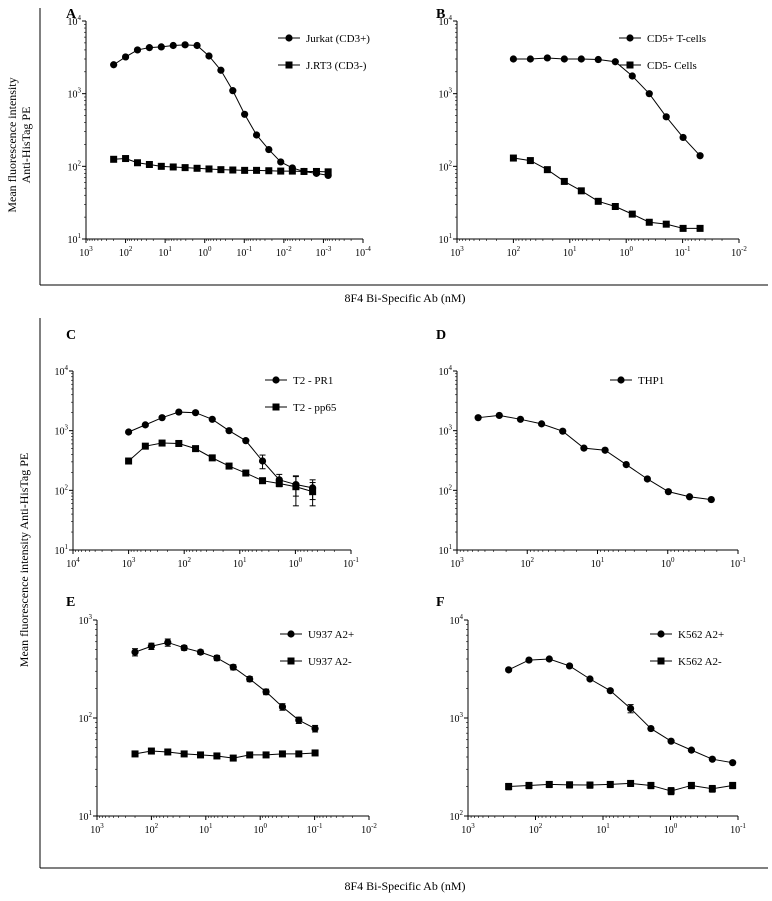  I want to click on legend-label-e-circle-0: U937 A2+, so click(331, 635).